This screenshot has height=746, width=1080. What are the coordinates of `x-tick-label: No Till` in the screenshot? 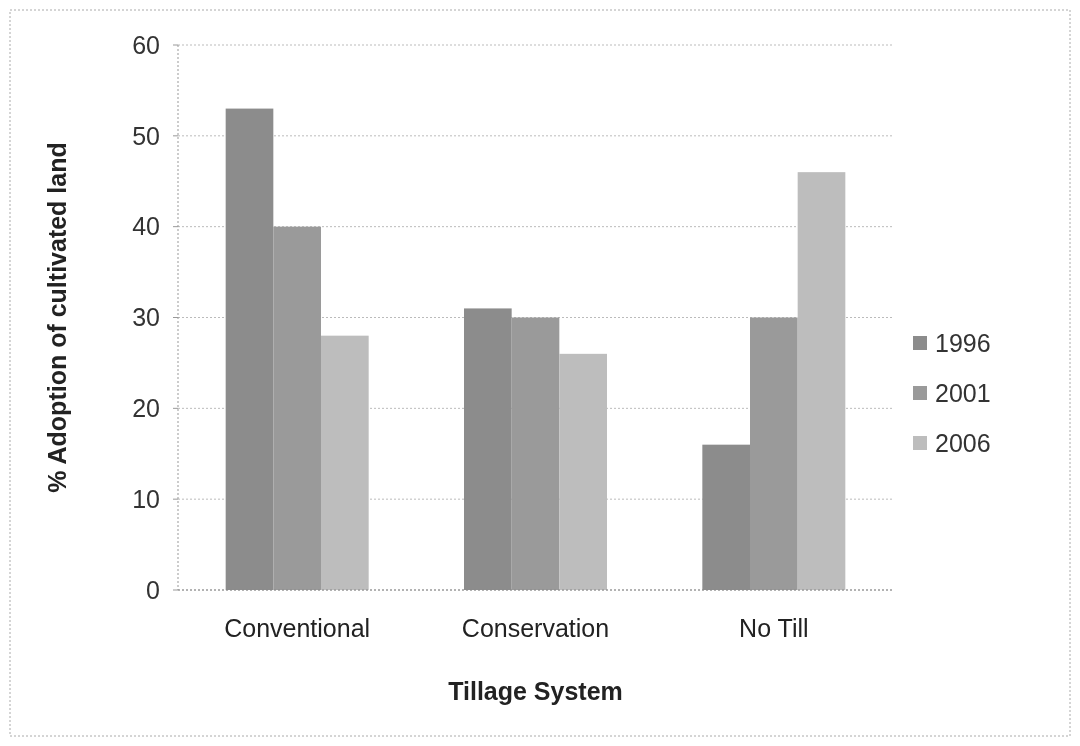 It's located at (774, 628).